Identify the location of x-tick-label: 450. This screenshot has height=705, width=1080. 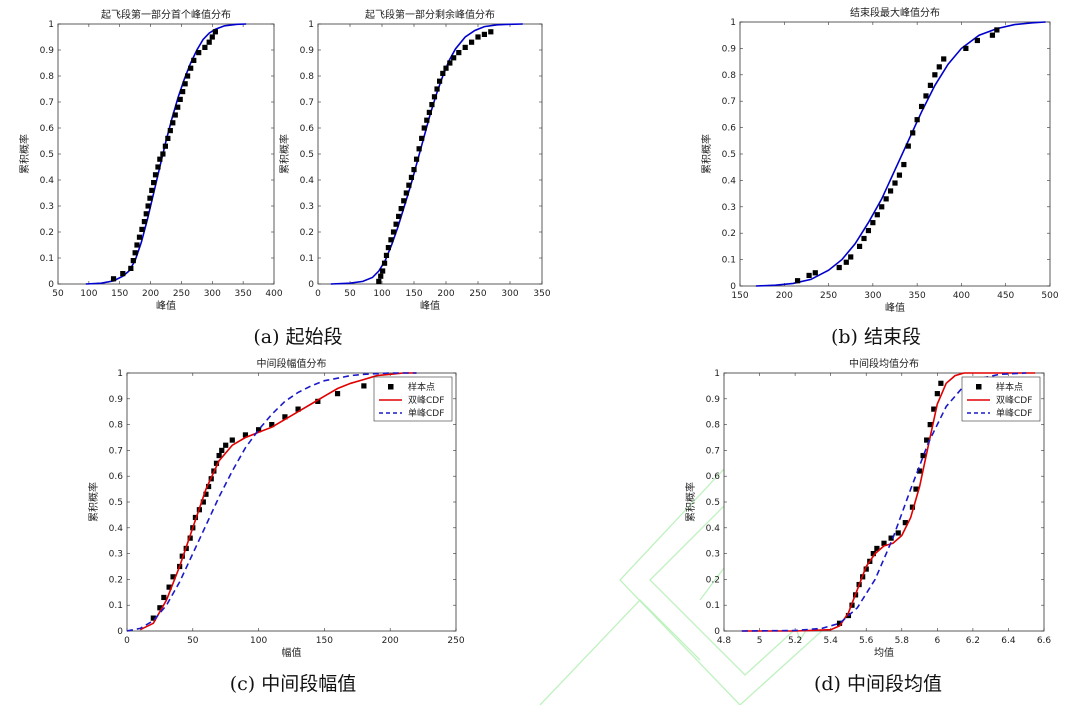
(1005, 296).